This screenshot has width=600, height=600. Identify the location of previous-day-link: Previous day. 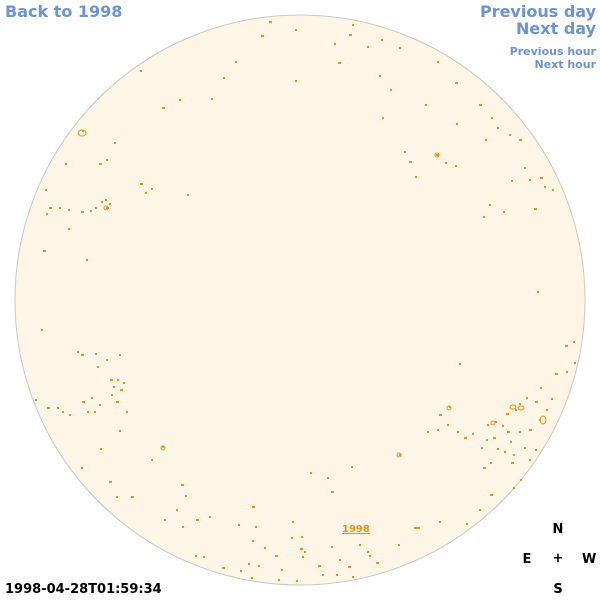
(537, 11).